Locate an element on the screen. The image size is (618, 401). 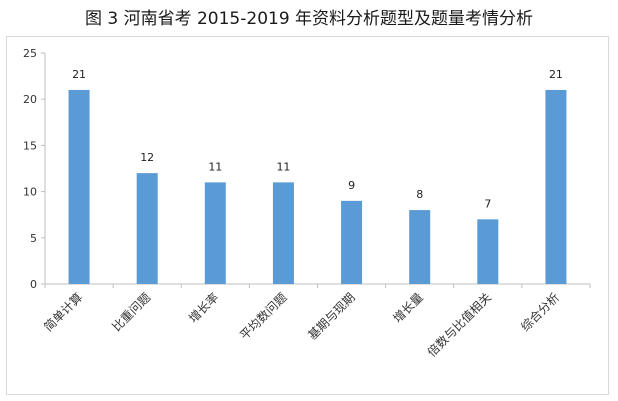
y-tick-label: 15 is located at coordinates (30, 145).